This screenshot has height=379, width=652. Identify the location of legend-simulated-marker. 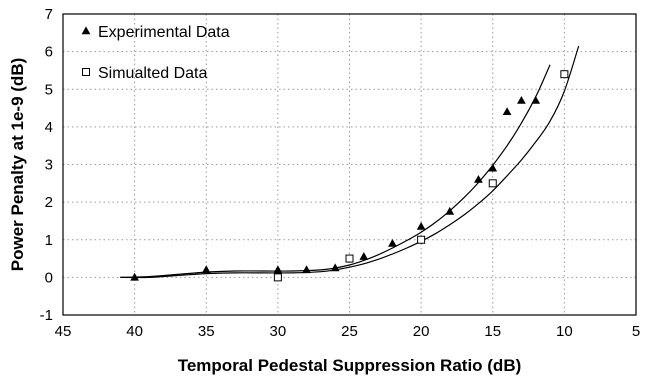
(86, 72).